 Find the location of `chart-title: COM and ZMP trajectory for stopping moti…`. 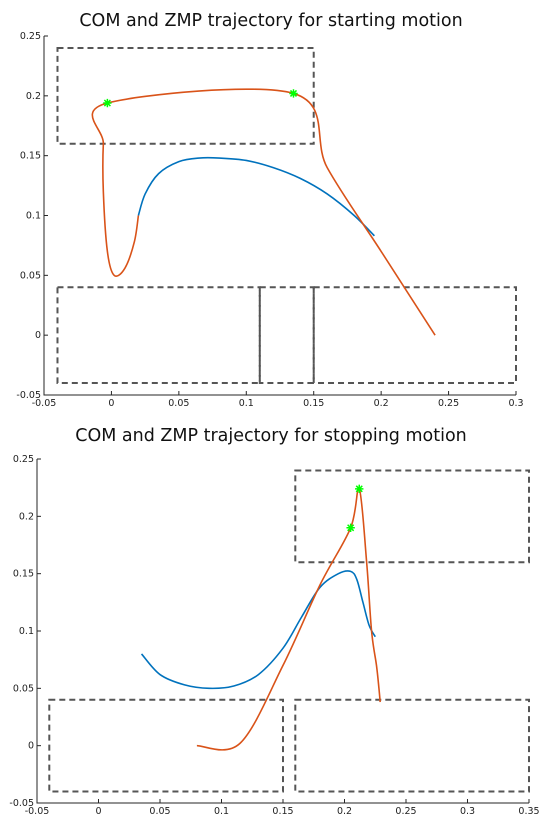

chart-title: COM and ZMP trajectory for stopping moti… is located at coordinates (271, 436).